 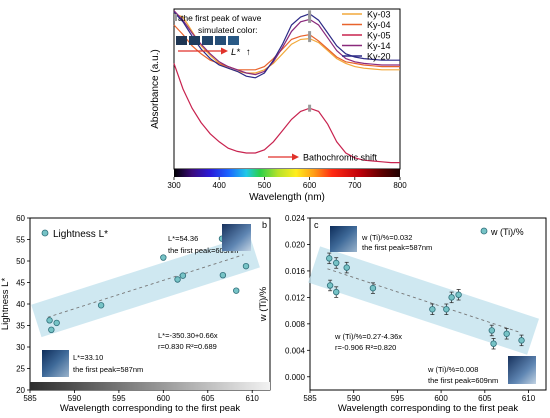 I want to click on sample-photo-587nm-c, so click(x=343, y=239).